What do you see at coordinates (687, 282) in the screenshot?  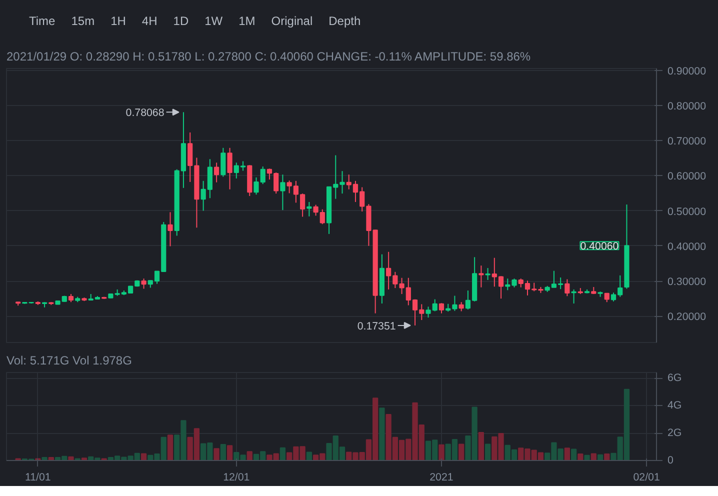 I see `y-tick-label: 0.30000` at bounding box center [687, 282].